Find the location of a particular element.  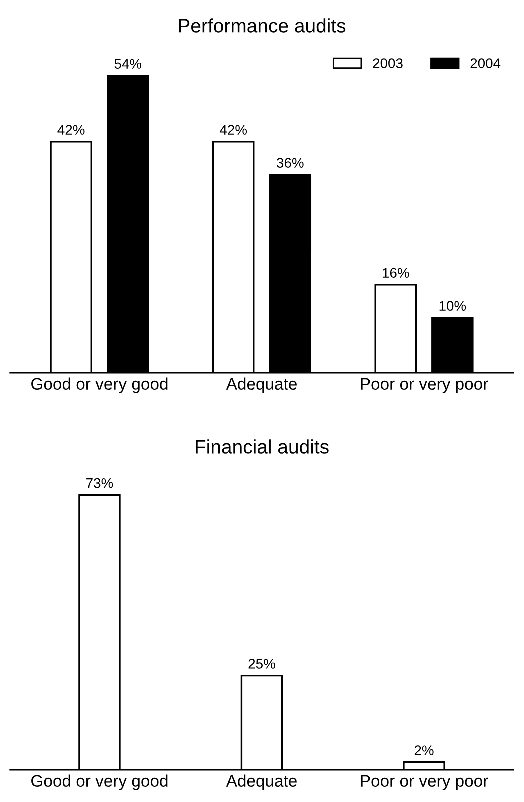

chart-title: Financial audits is located at coordinates (262, 447).